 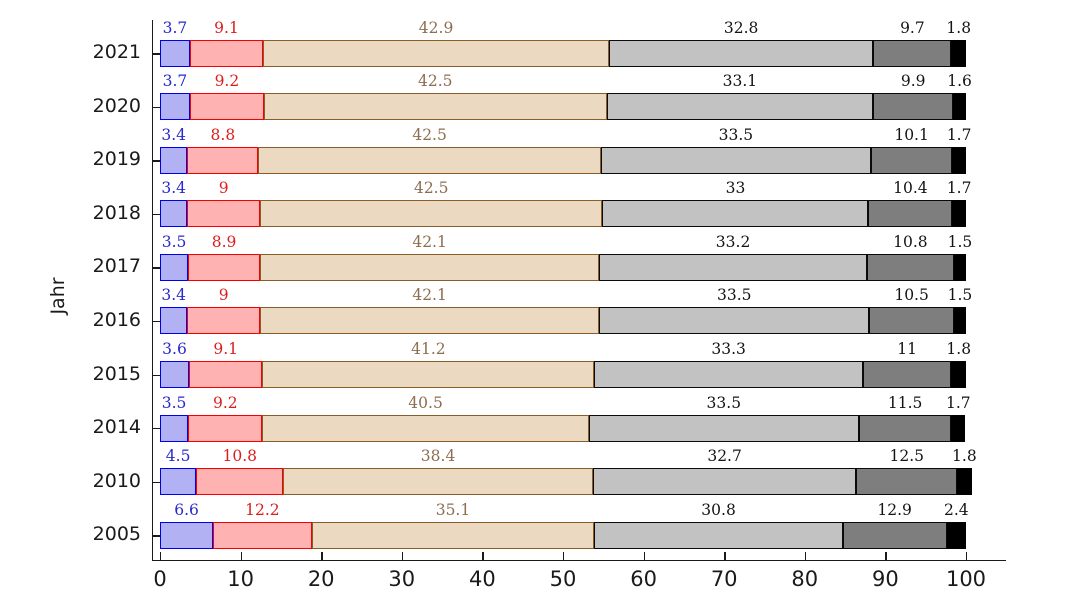 What do you see at coordinates (912, 27) in the screenshot?
I see `bar-value-label: 9.7` at bounding box center [912, 27].